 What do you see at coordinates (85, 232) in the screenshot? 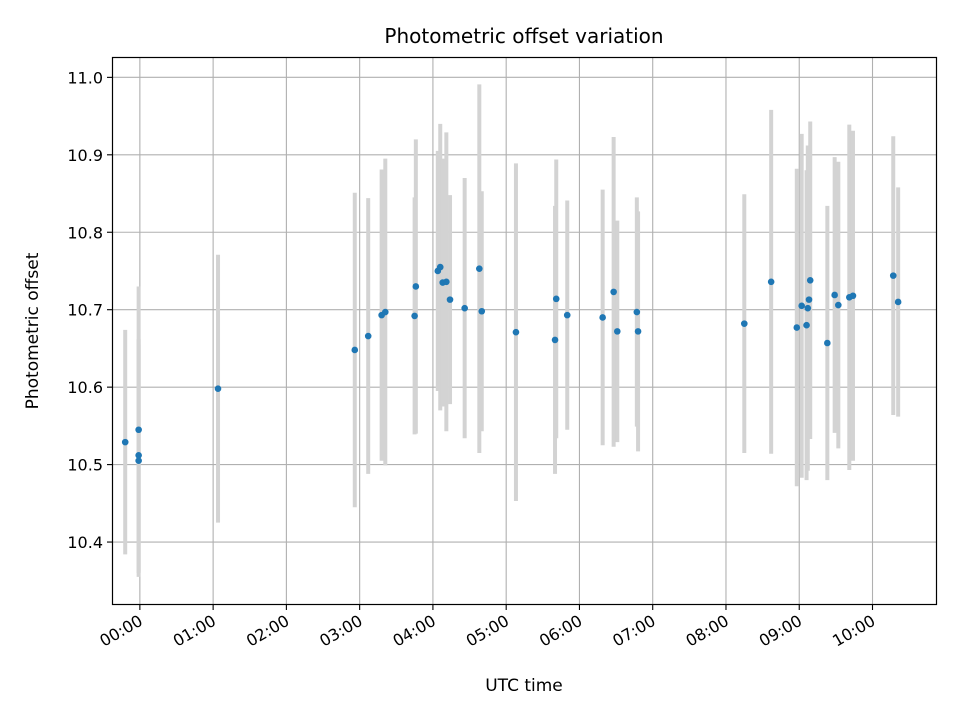
I see `y-tick-label: 10.8` at bounding box center [85, 232].